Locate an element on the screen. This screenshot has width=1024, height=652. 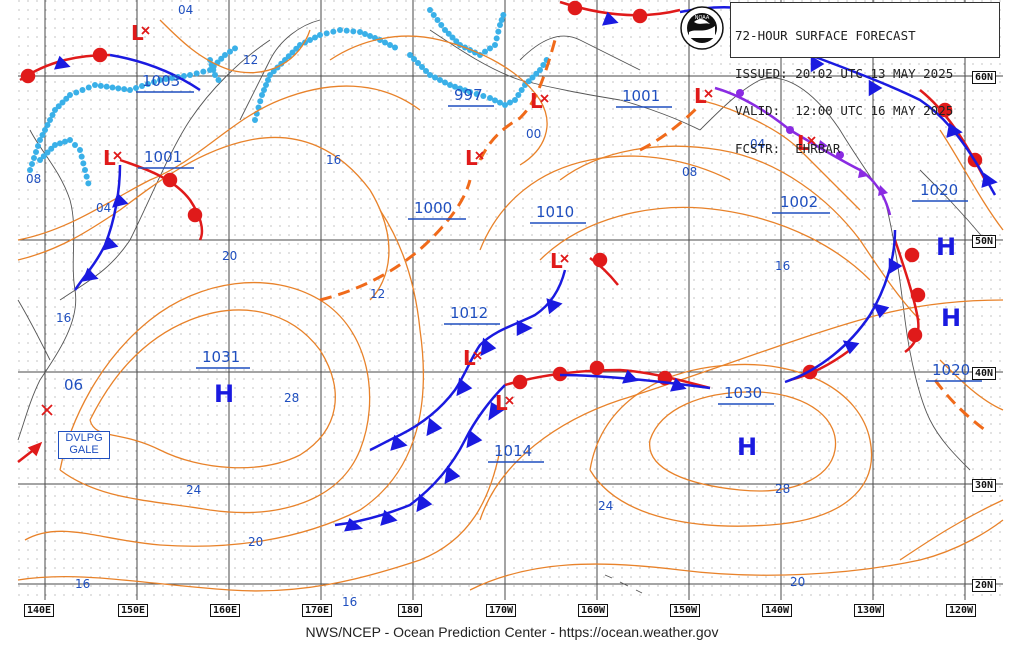
isobar-label: 06 is located at coordinates (73, 385).